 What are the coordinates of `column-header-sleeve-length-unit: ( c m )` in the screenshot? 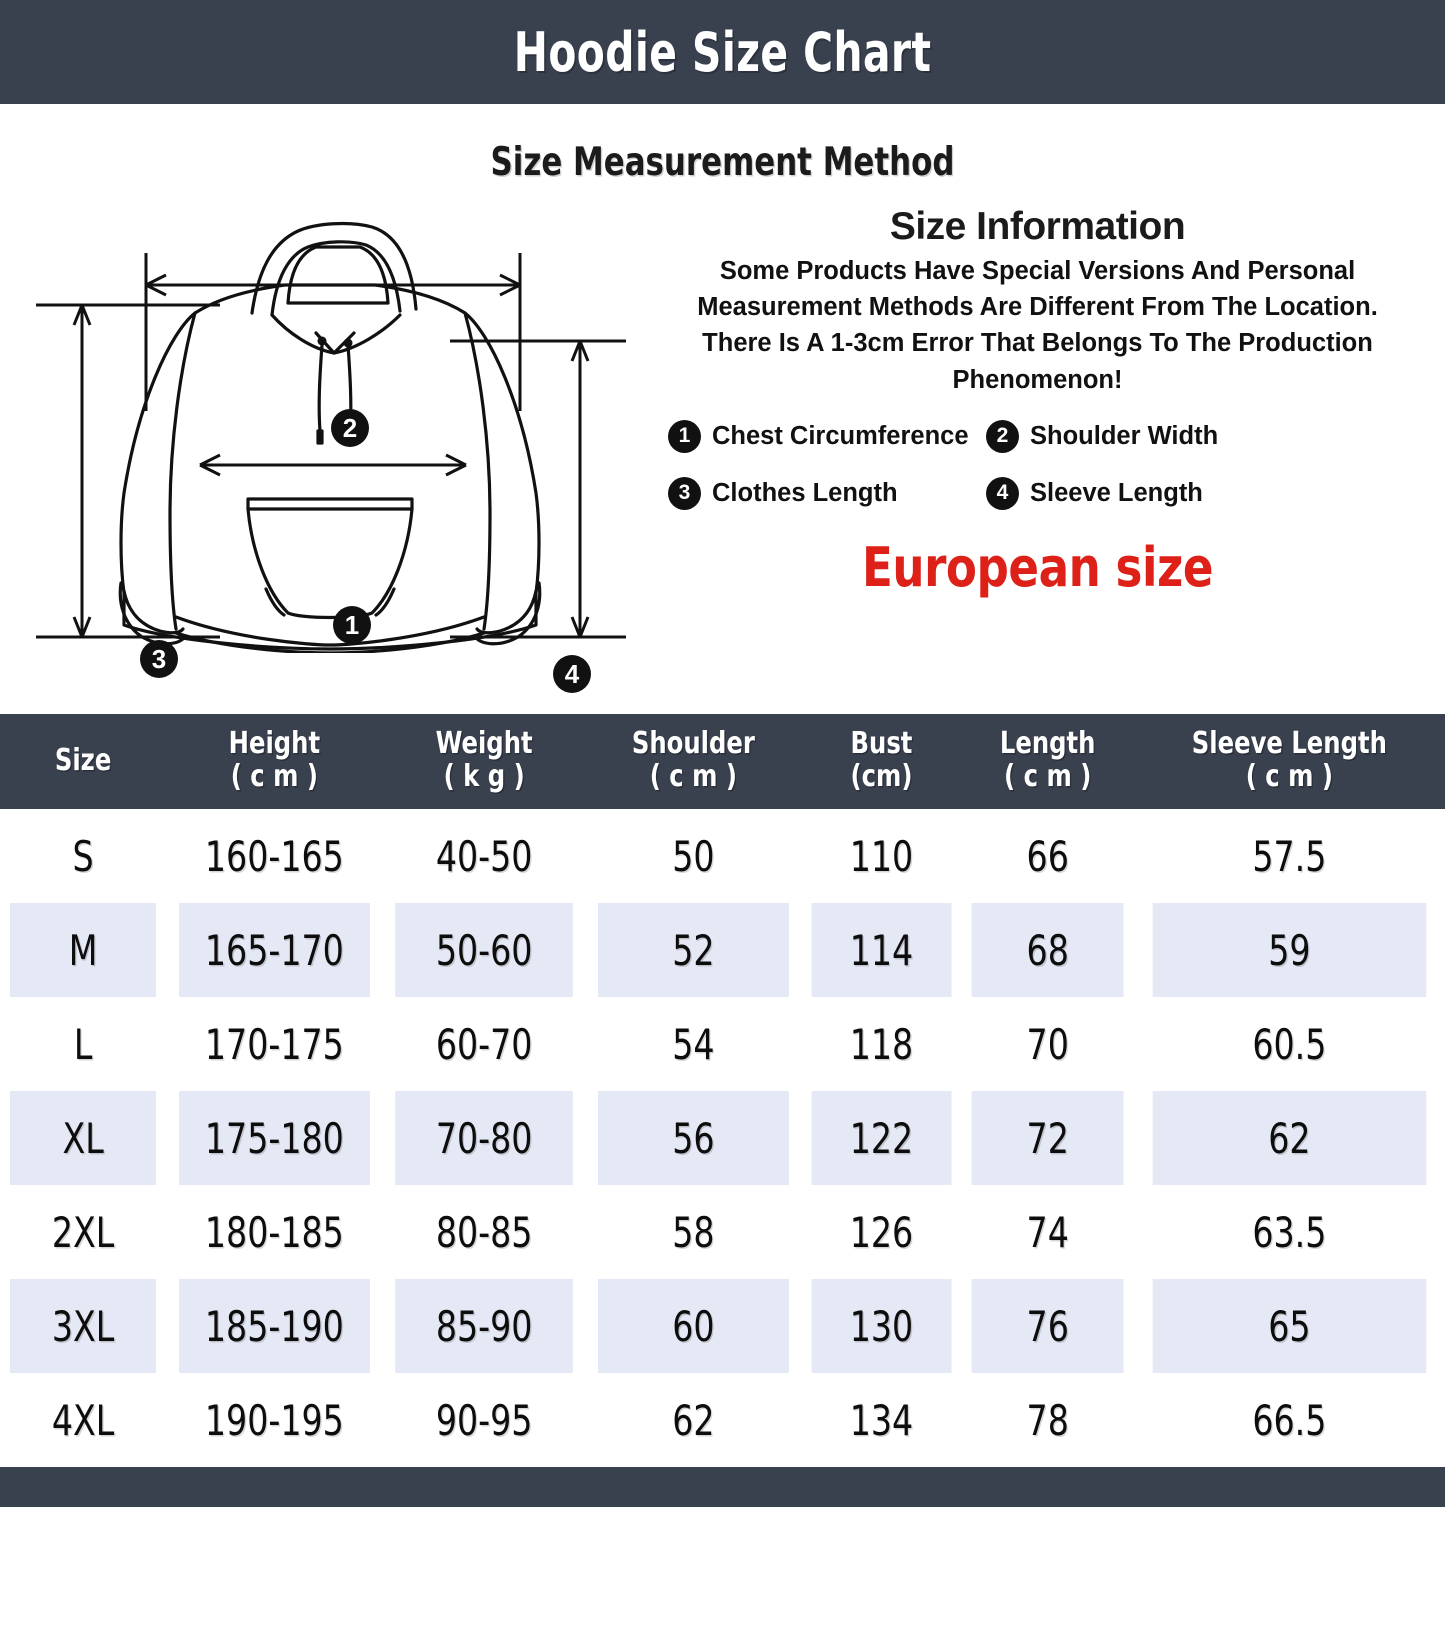 It's located at (1290, 777).